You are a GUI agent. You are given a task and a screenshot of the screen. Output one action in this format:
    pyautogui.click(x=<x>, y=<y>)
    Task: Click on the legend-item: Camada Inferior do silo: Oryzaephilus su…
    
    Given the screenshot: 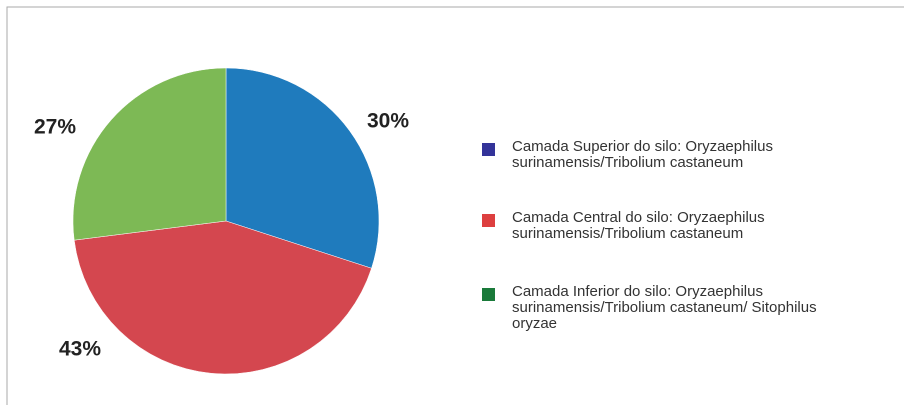 What is the action you would take?
    pyautogui.click(x=662, y=308)
    